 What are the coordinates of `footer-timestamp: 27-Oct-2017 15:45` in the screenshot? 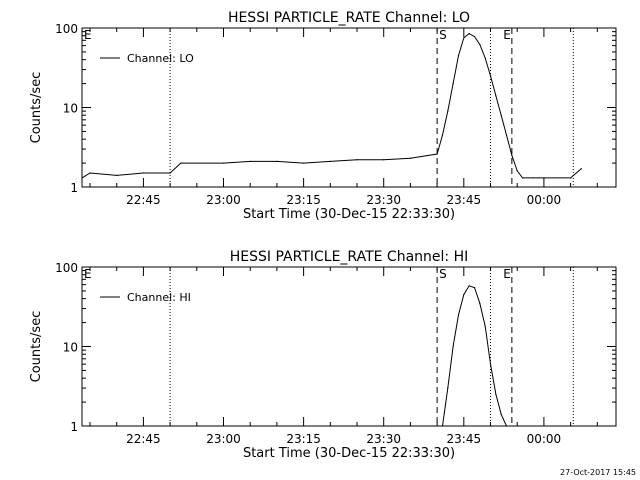 It's located at (598, 472).